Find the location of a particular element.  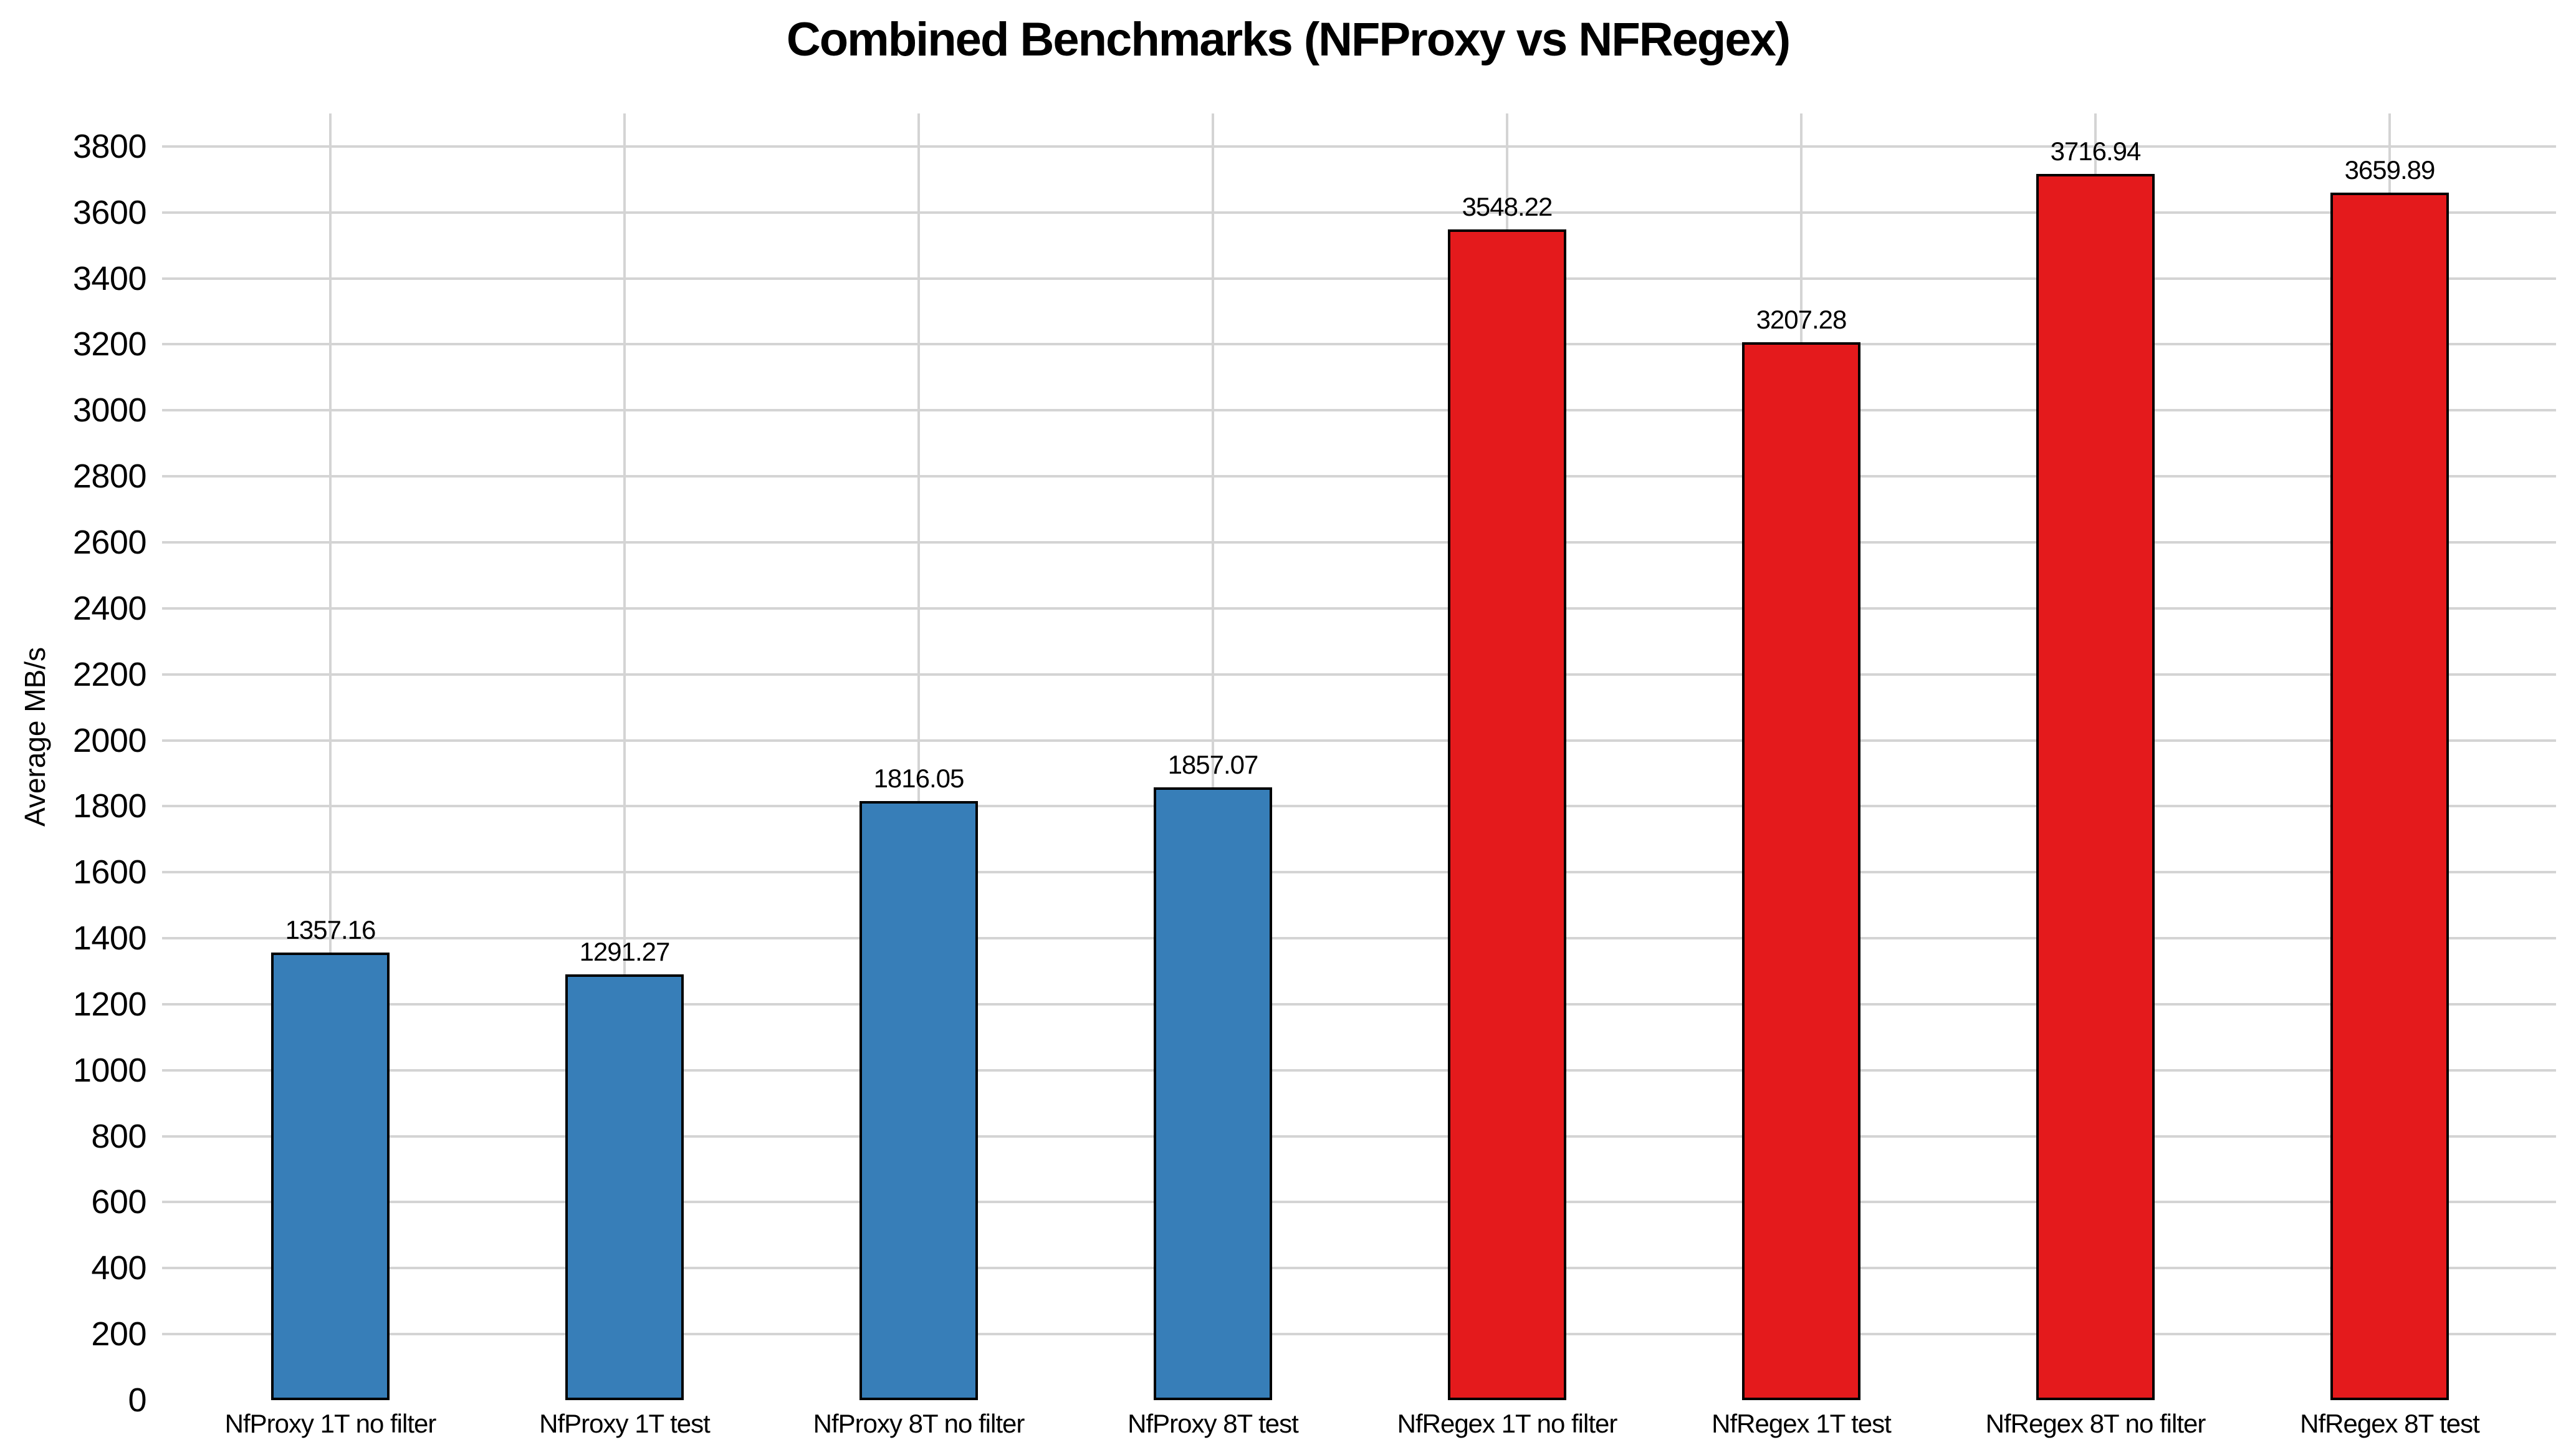

y-tick-label: 3200 is located at coordinates (110, 344).